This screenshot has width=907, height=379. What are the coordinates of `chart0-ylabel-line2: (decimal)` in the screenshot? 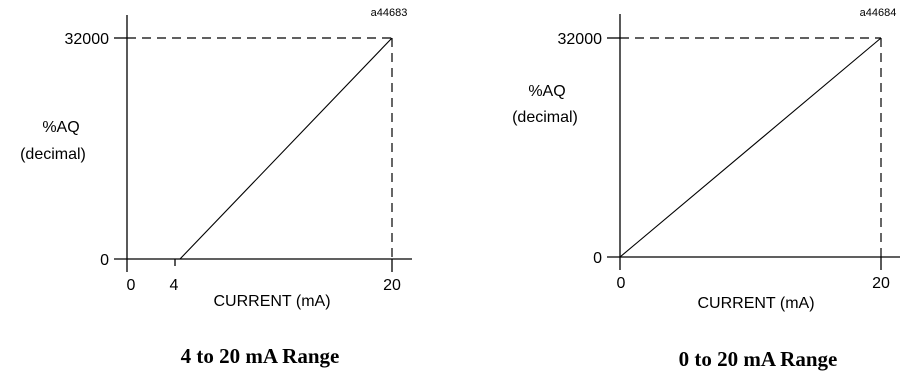 It's located at (53, 154).